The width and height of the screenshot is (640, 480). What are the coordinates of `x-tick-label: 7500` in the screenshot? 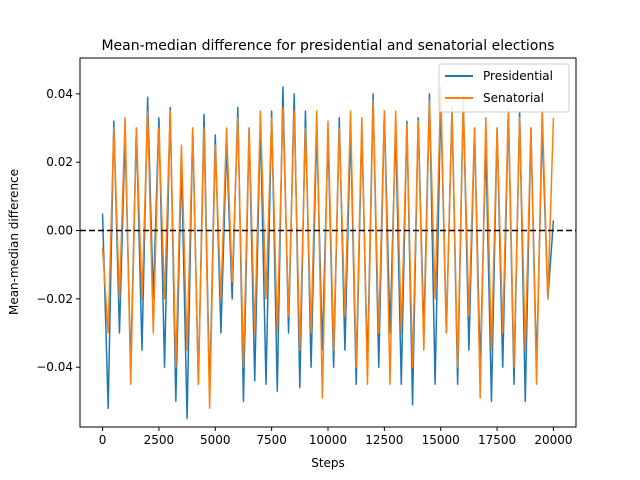 It's located at (271, 440).